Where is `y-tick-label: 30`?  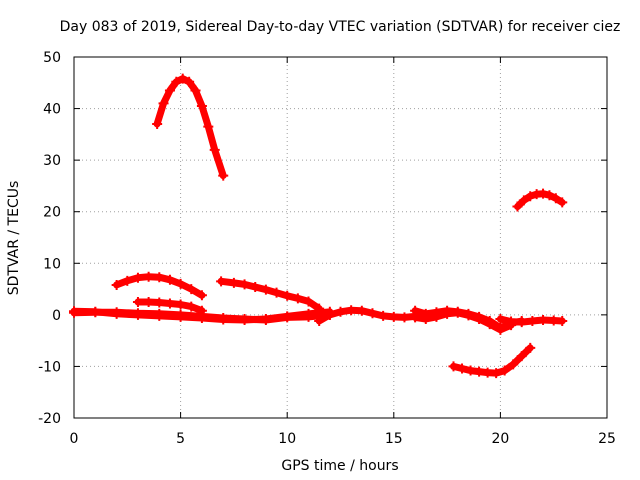
y-tick-label: 30 is located at coordinates (52, 161).